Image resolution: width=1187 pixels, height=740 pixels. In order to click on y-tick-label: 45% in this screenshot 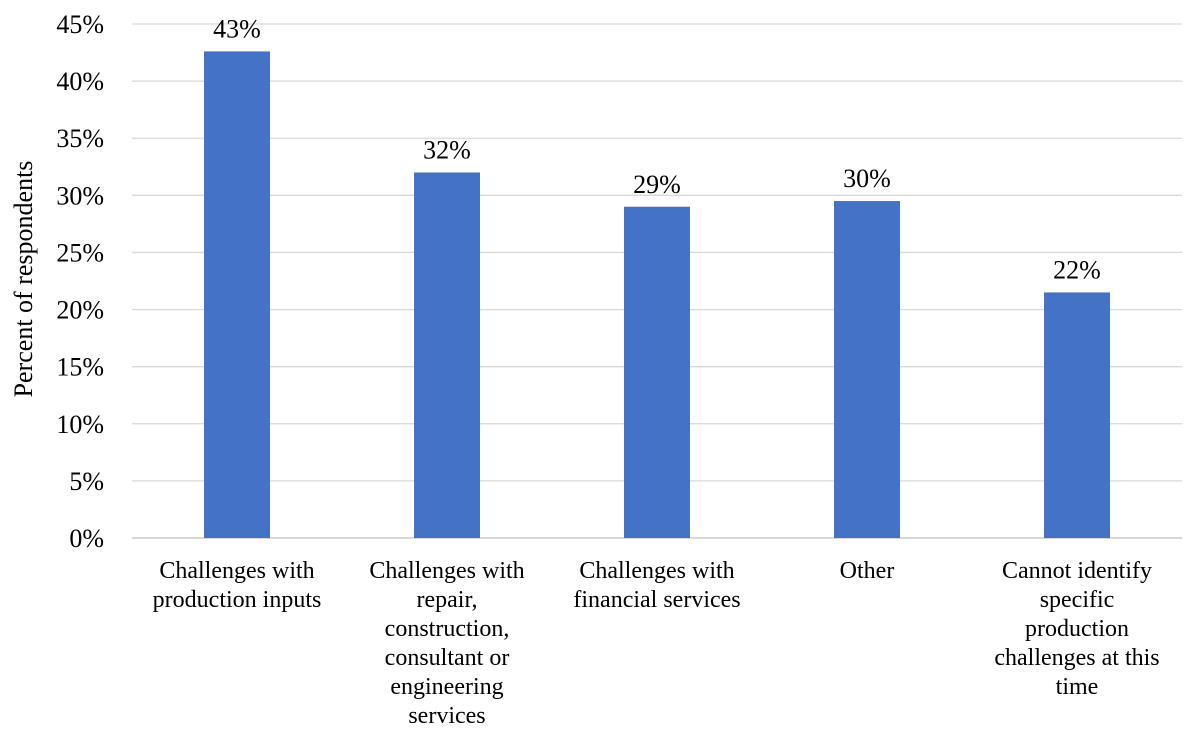, I will do `click(80, 24)`.